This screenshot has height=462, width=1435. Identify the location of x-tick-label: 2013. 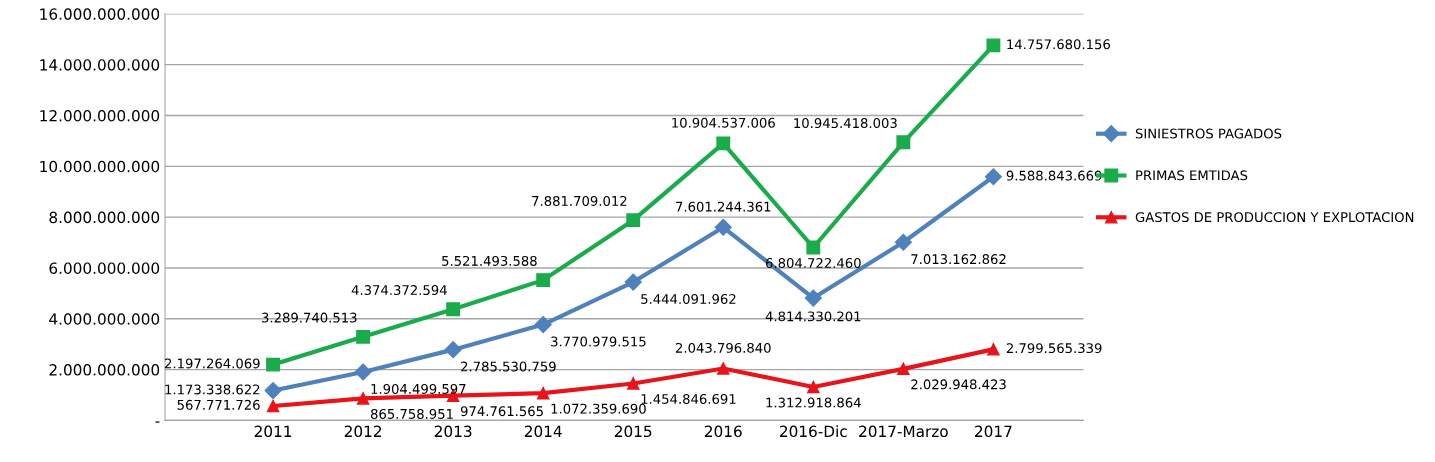
(453, 431).